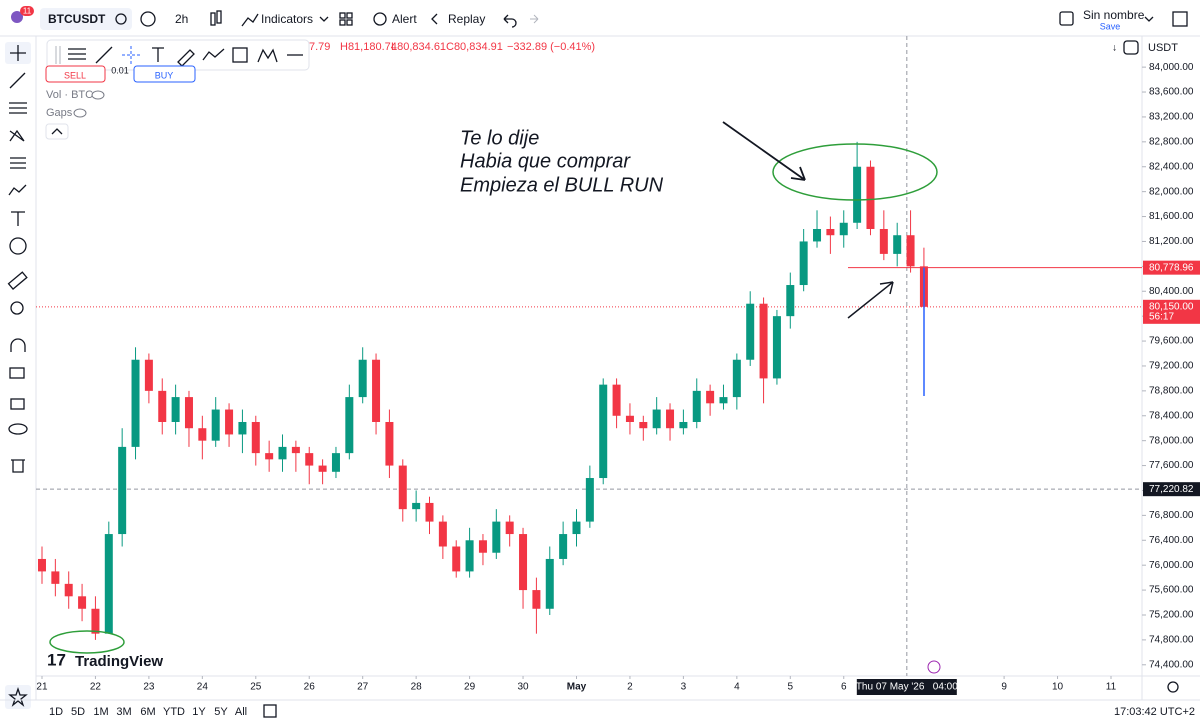 The image size is (1200, 725). Describe the element at coordinates (203, 687) in the screenshot. I see `x-tick-label: 24` at that location.